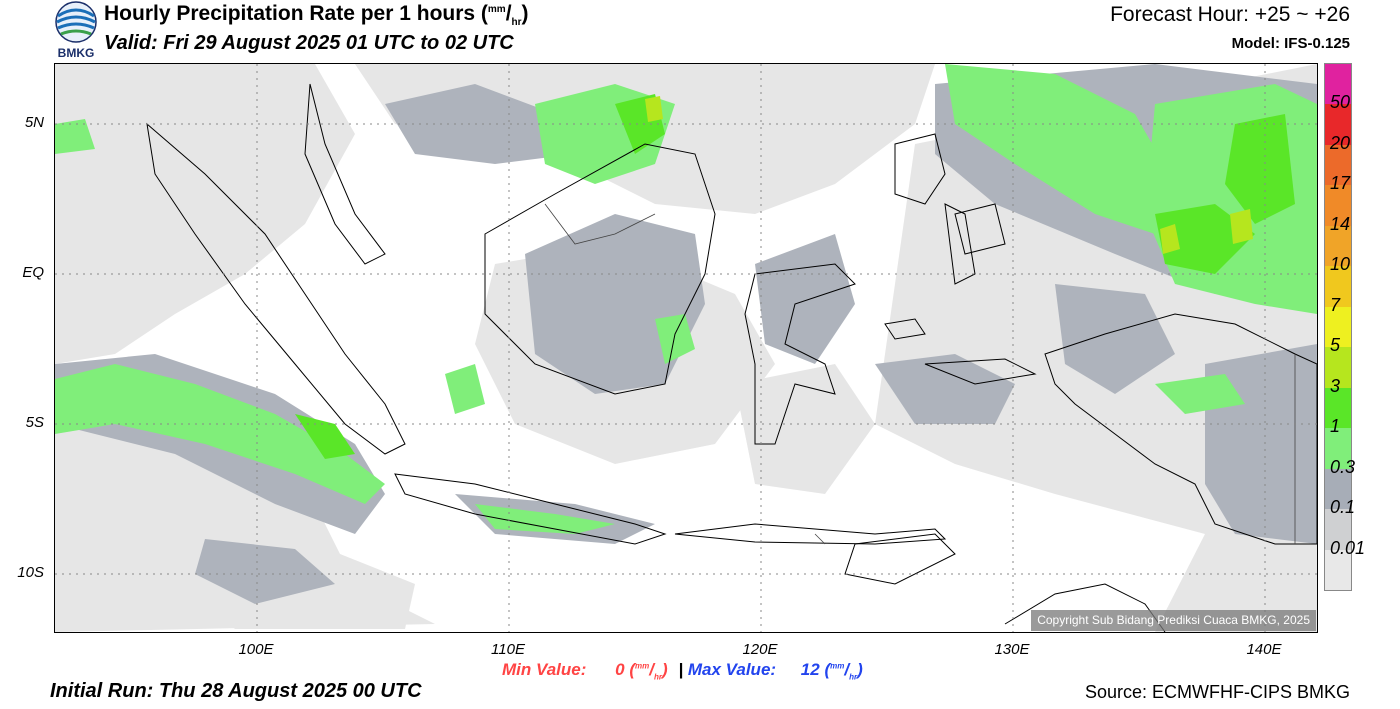 The height and width of the screenshot is (709, 1400). I want to click on colorbar-label: 0.01, so click(1348, 547).